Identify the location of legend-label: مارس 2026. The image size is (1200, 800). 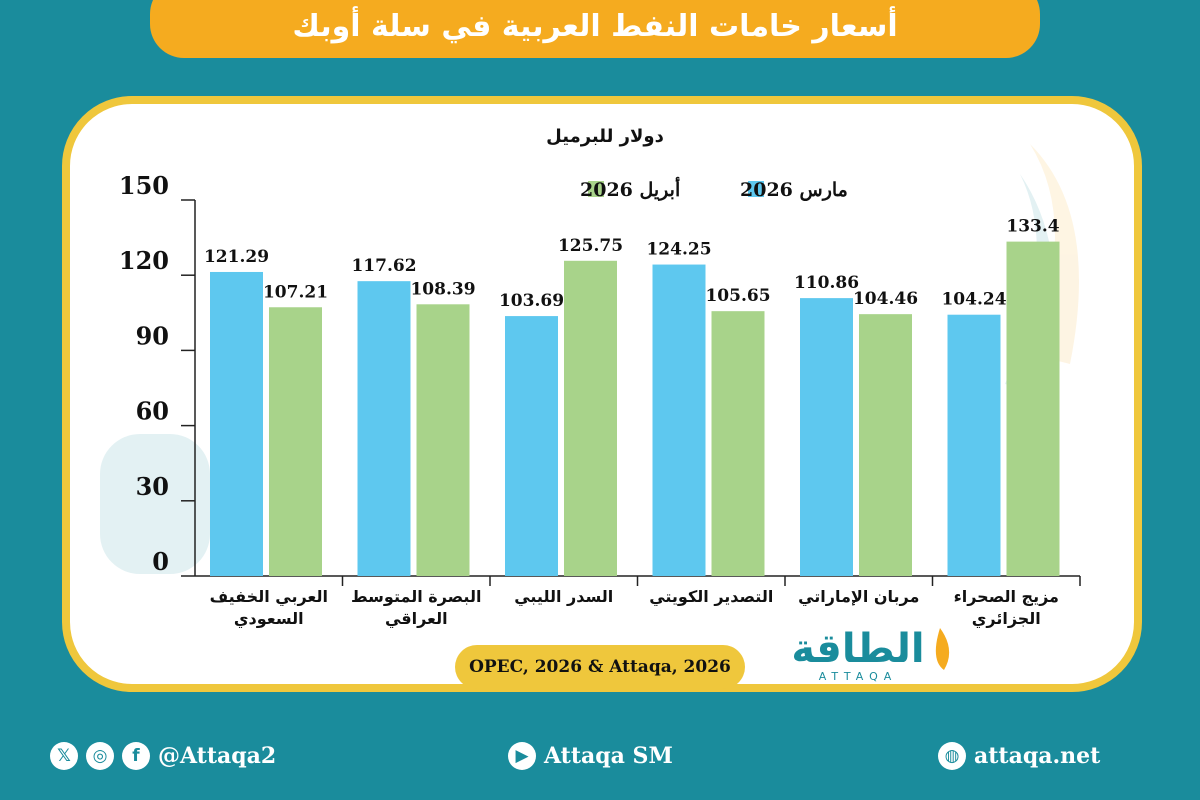
(794, 190).